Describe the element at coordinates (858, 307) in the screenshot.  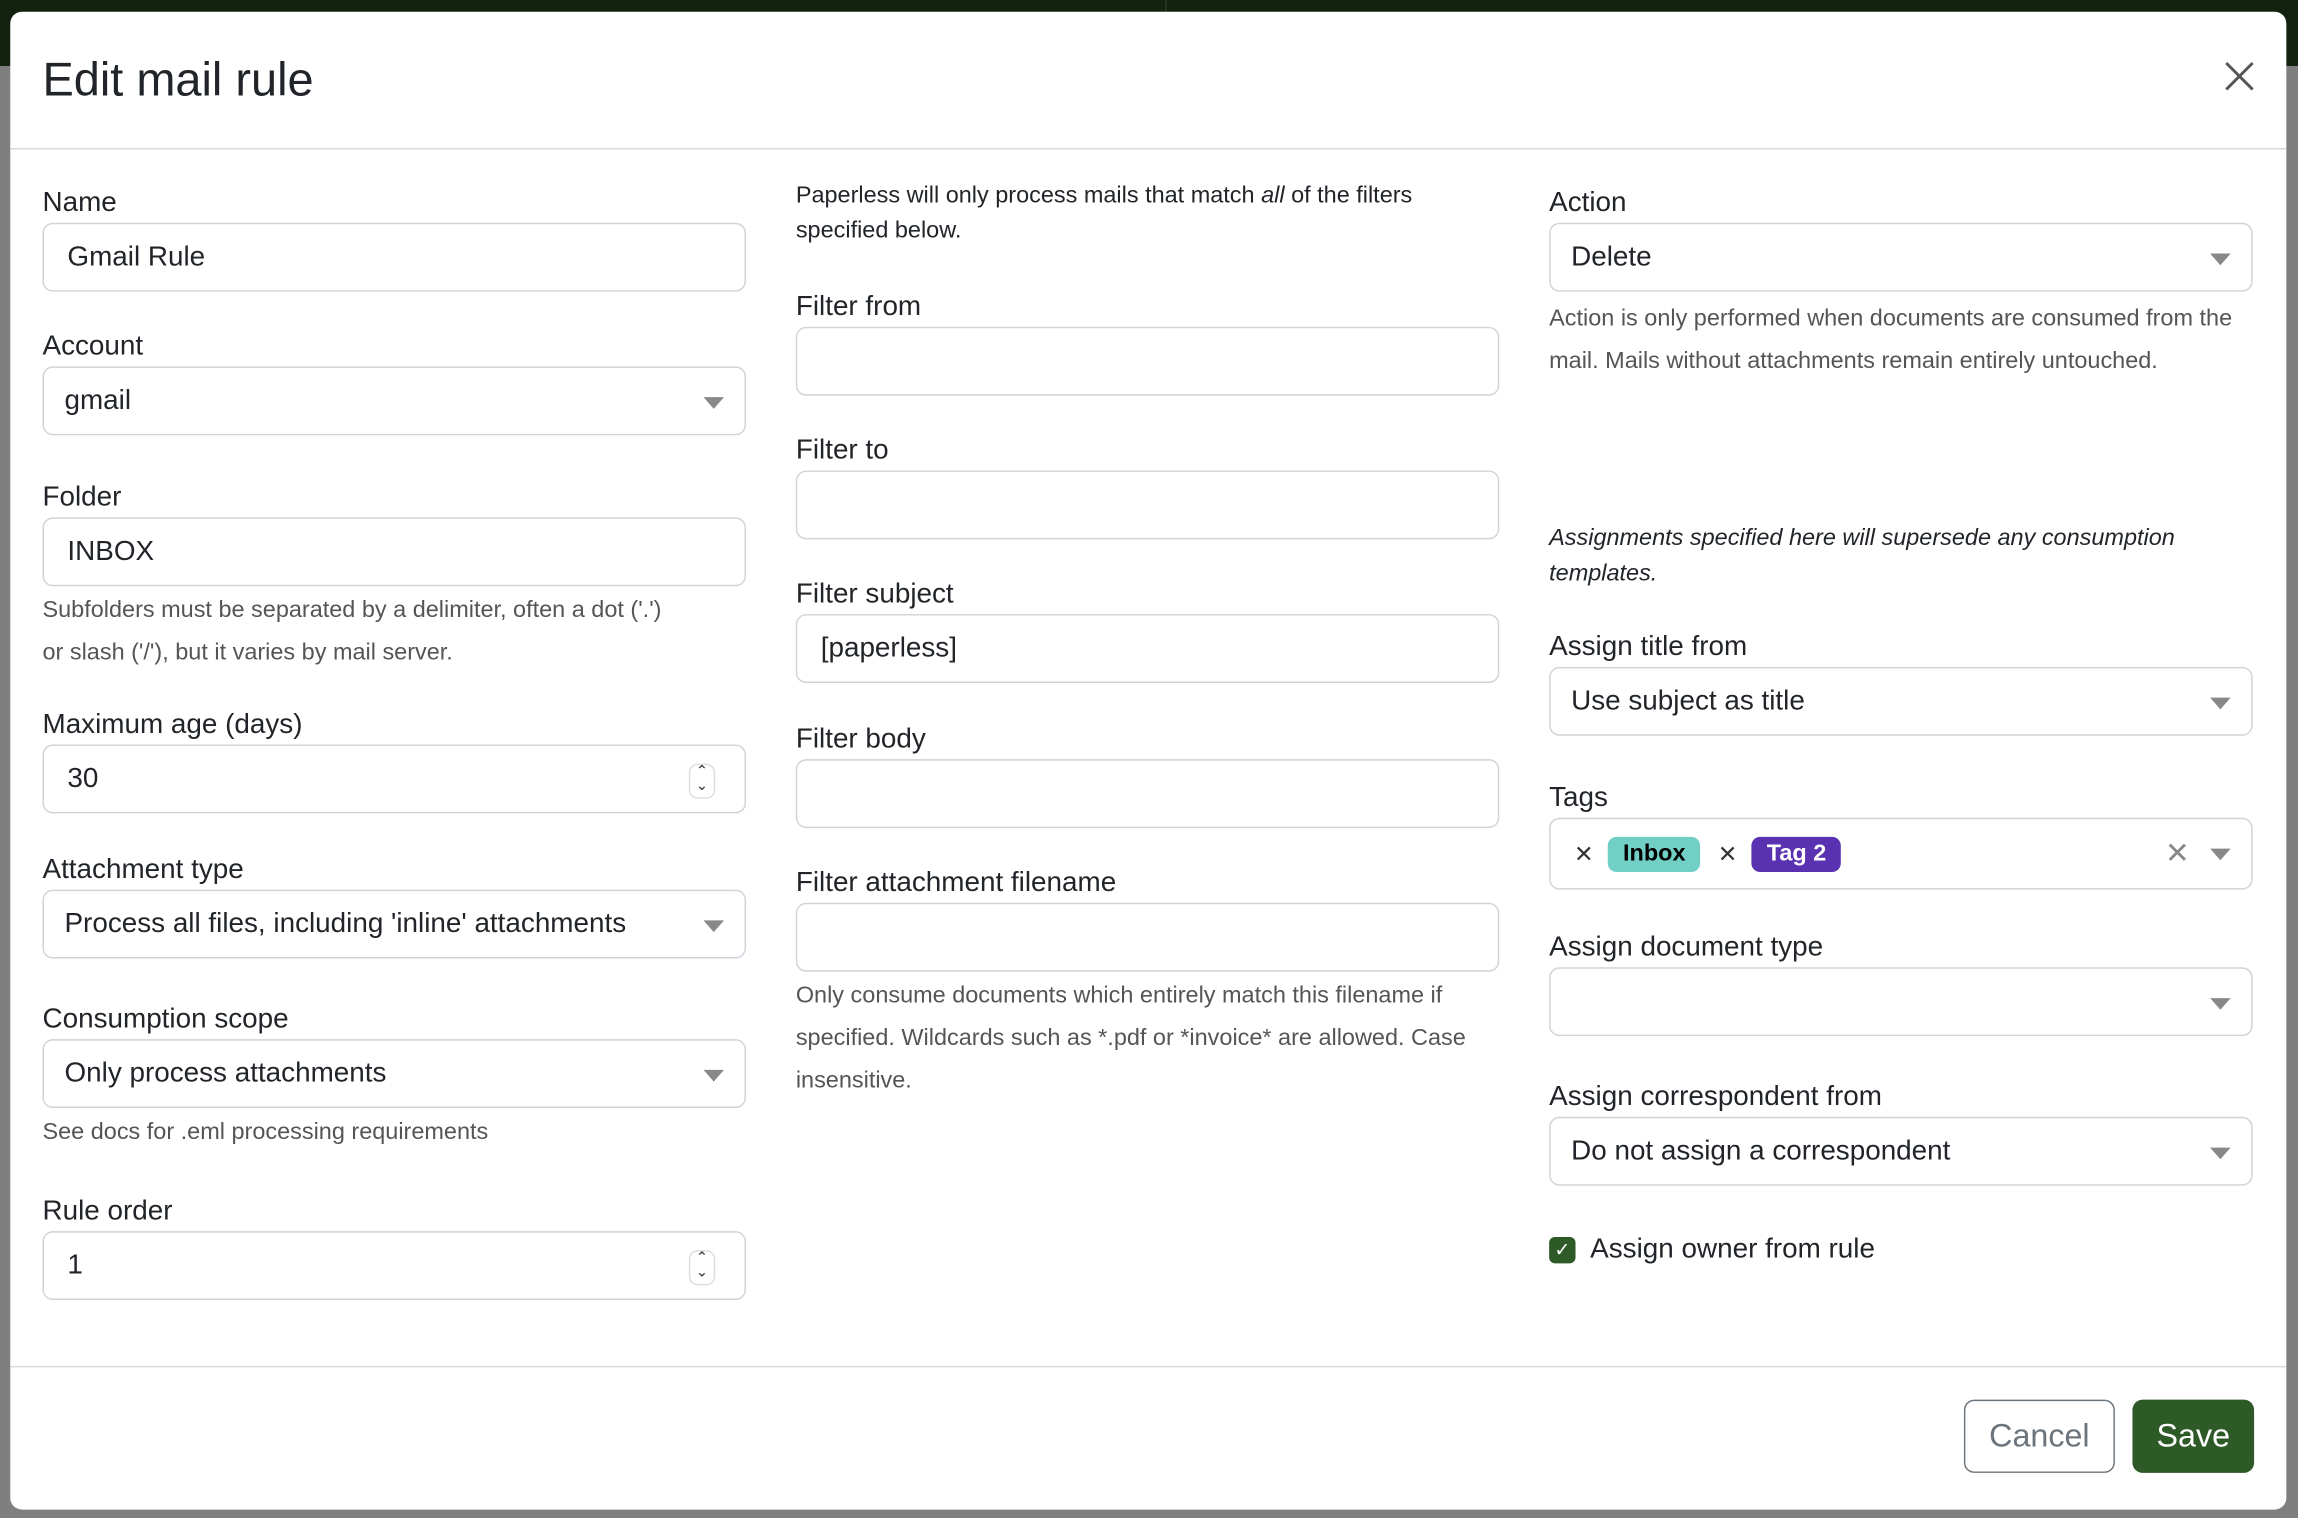
I see `filter-from-label: Filter from` at that location.